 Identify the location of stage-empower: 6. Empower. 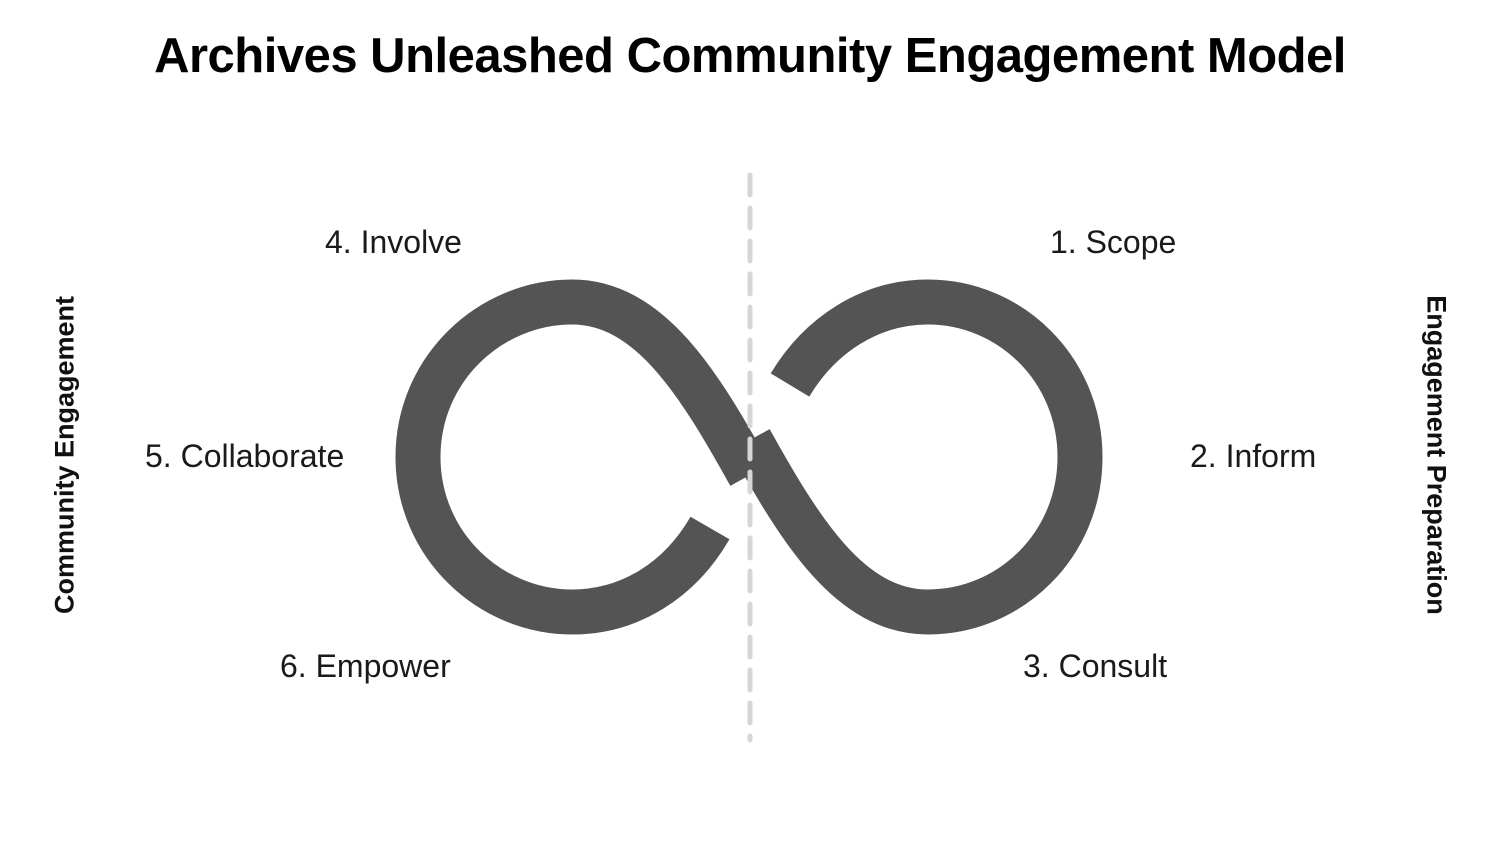
(365, 666).